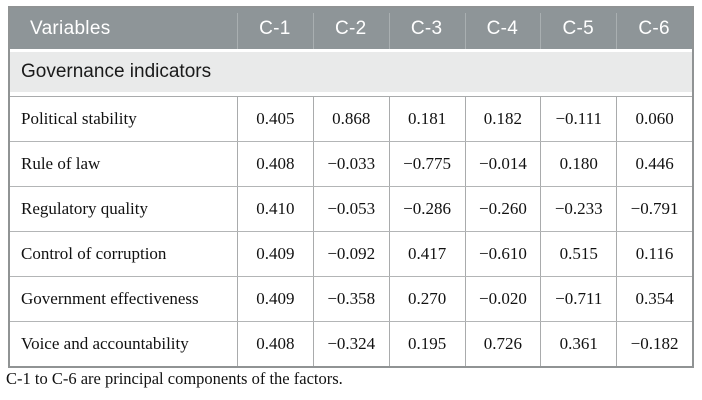  What do you see at coordinates (502, 209) in the screenshot?
I see `cell-value: −0.260` at bounding box center [502, 209].